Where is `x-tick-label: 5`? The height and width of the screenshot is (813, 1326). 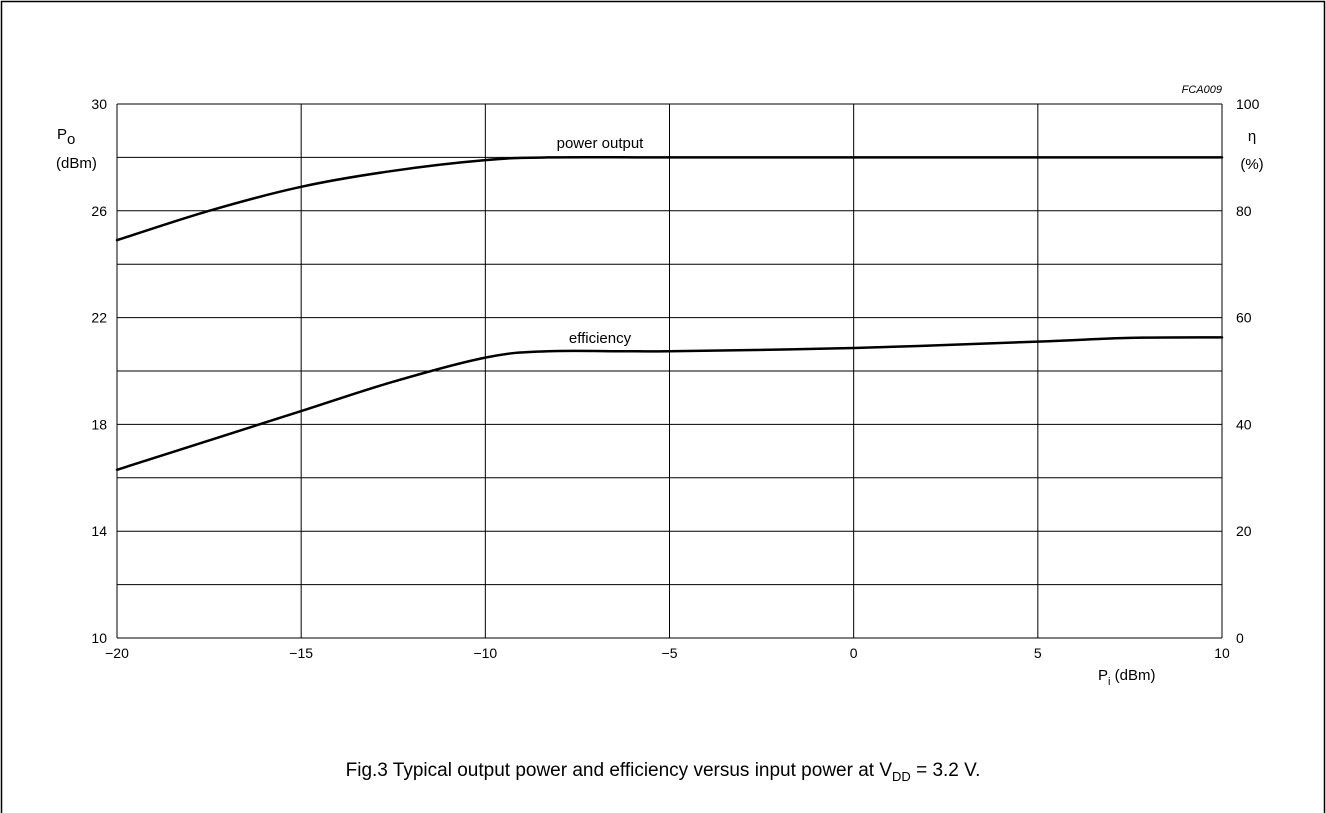 x-tick-label: 5 is located at coordinates (1038, 653).